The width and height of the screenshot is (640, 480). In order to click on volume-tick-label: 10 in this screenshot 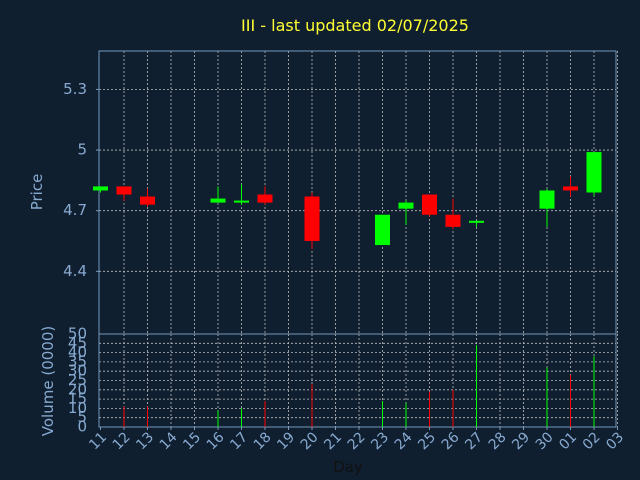, I will do `click(77, 408)`.